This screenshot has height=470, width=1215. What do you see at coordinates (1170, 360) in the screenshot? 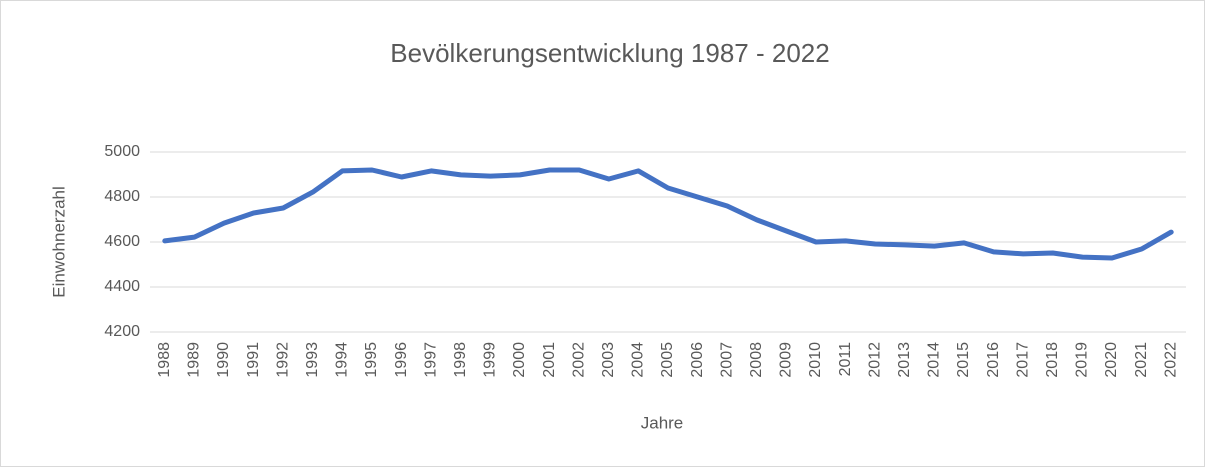
I see `x-tick-label: 2022` at bounding box center [1170, 360].